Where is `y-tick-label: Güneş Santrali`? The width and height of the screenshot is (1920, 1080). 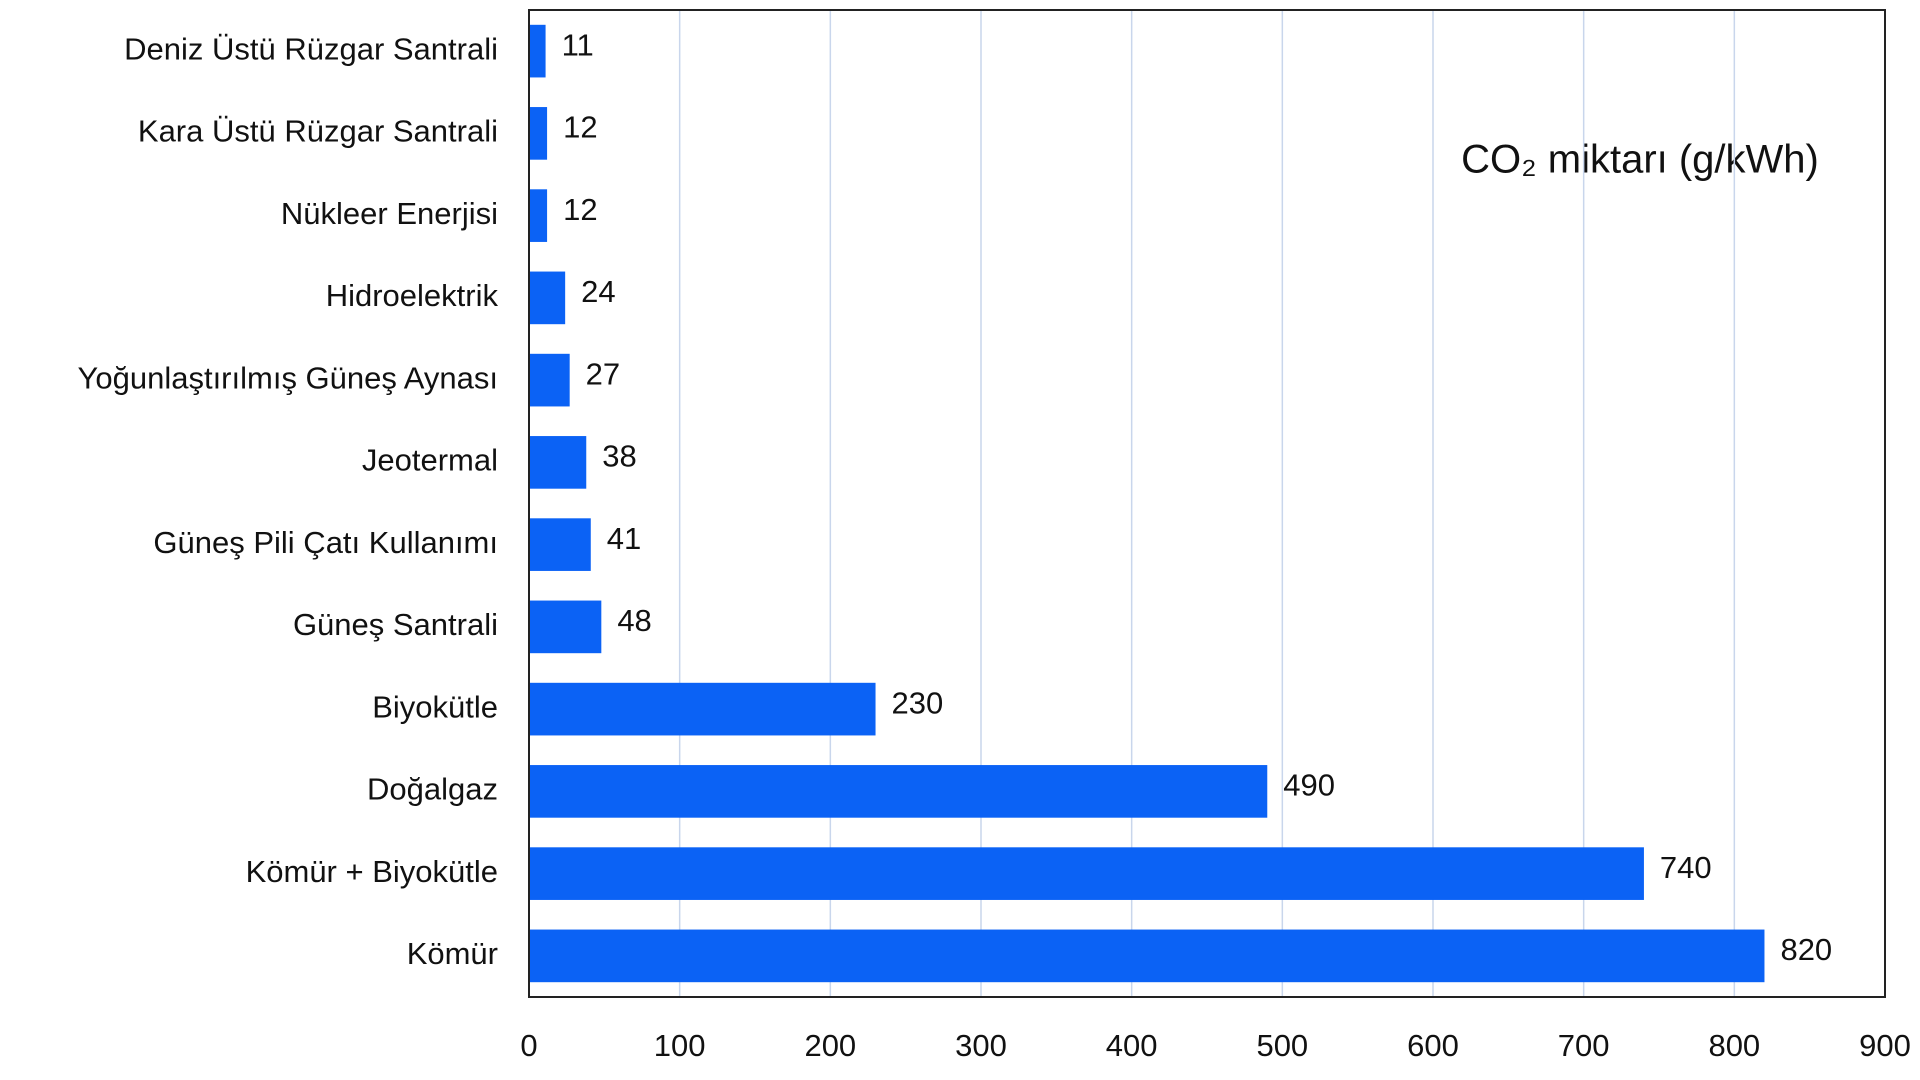 y-tick-label: Güneş Santrali is located at coordinates (395, 624).